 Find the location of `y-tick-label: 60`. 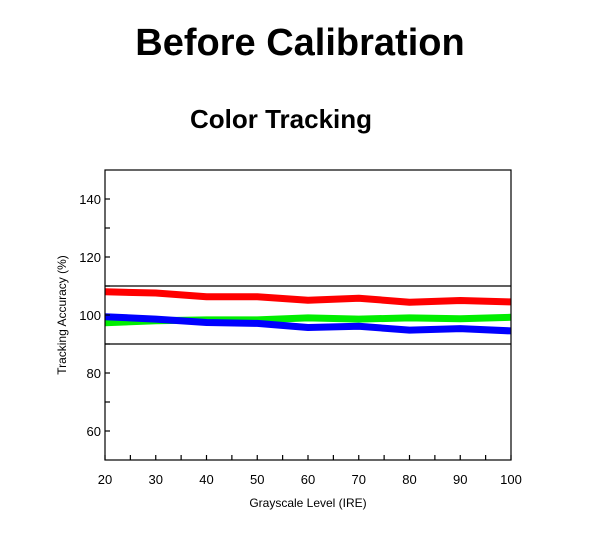

y-tick-label: 60 is located at coordinates (94, 431).